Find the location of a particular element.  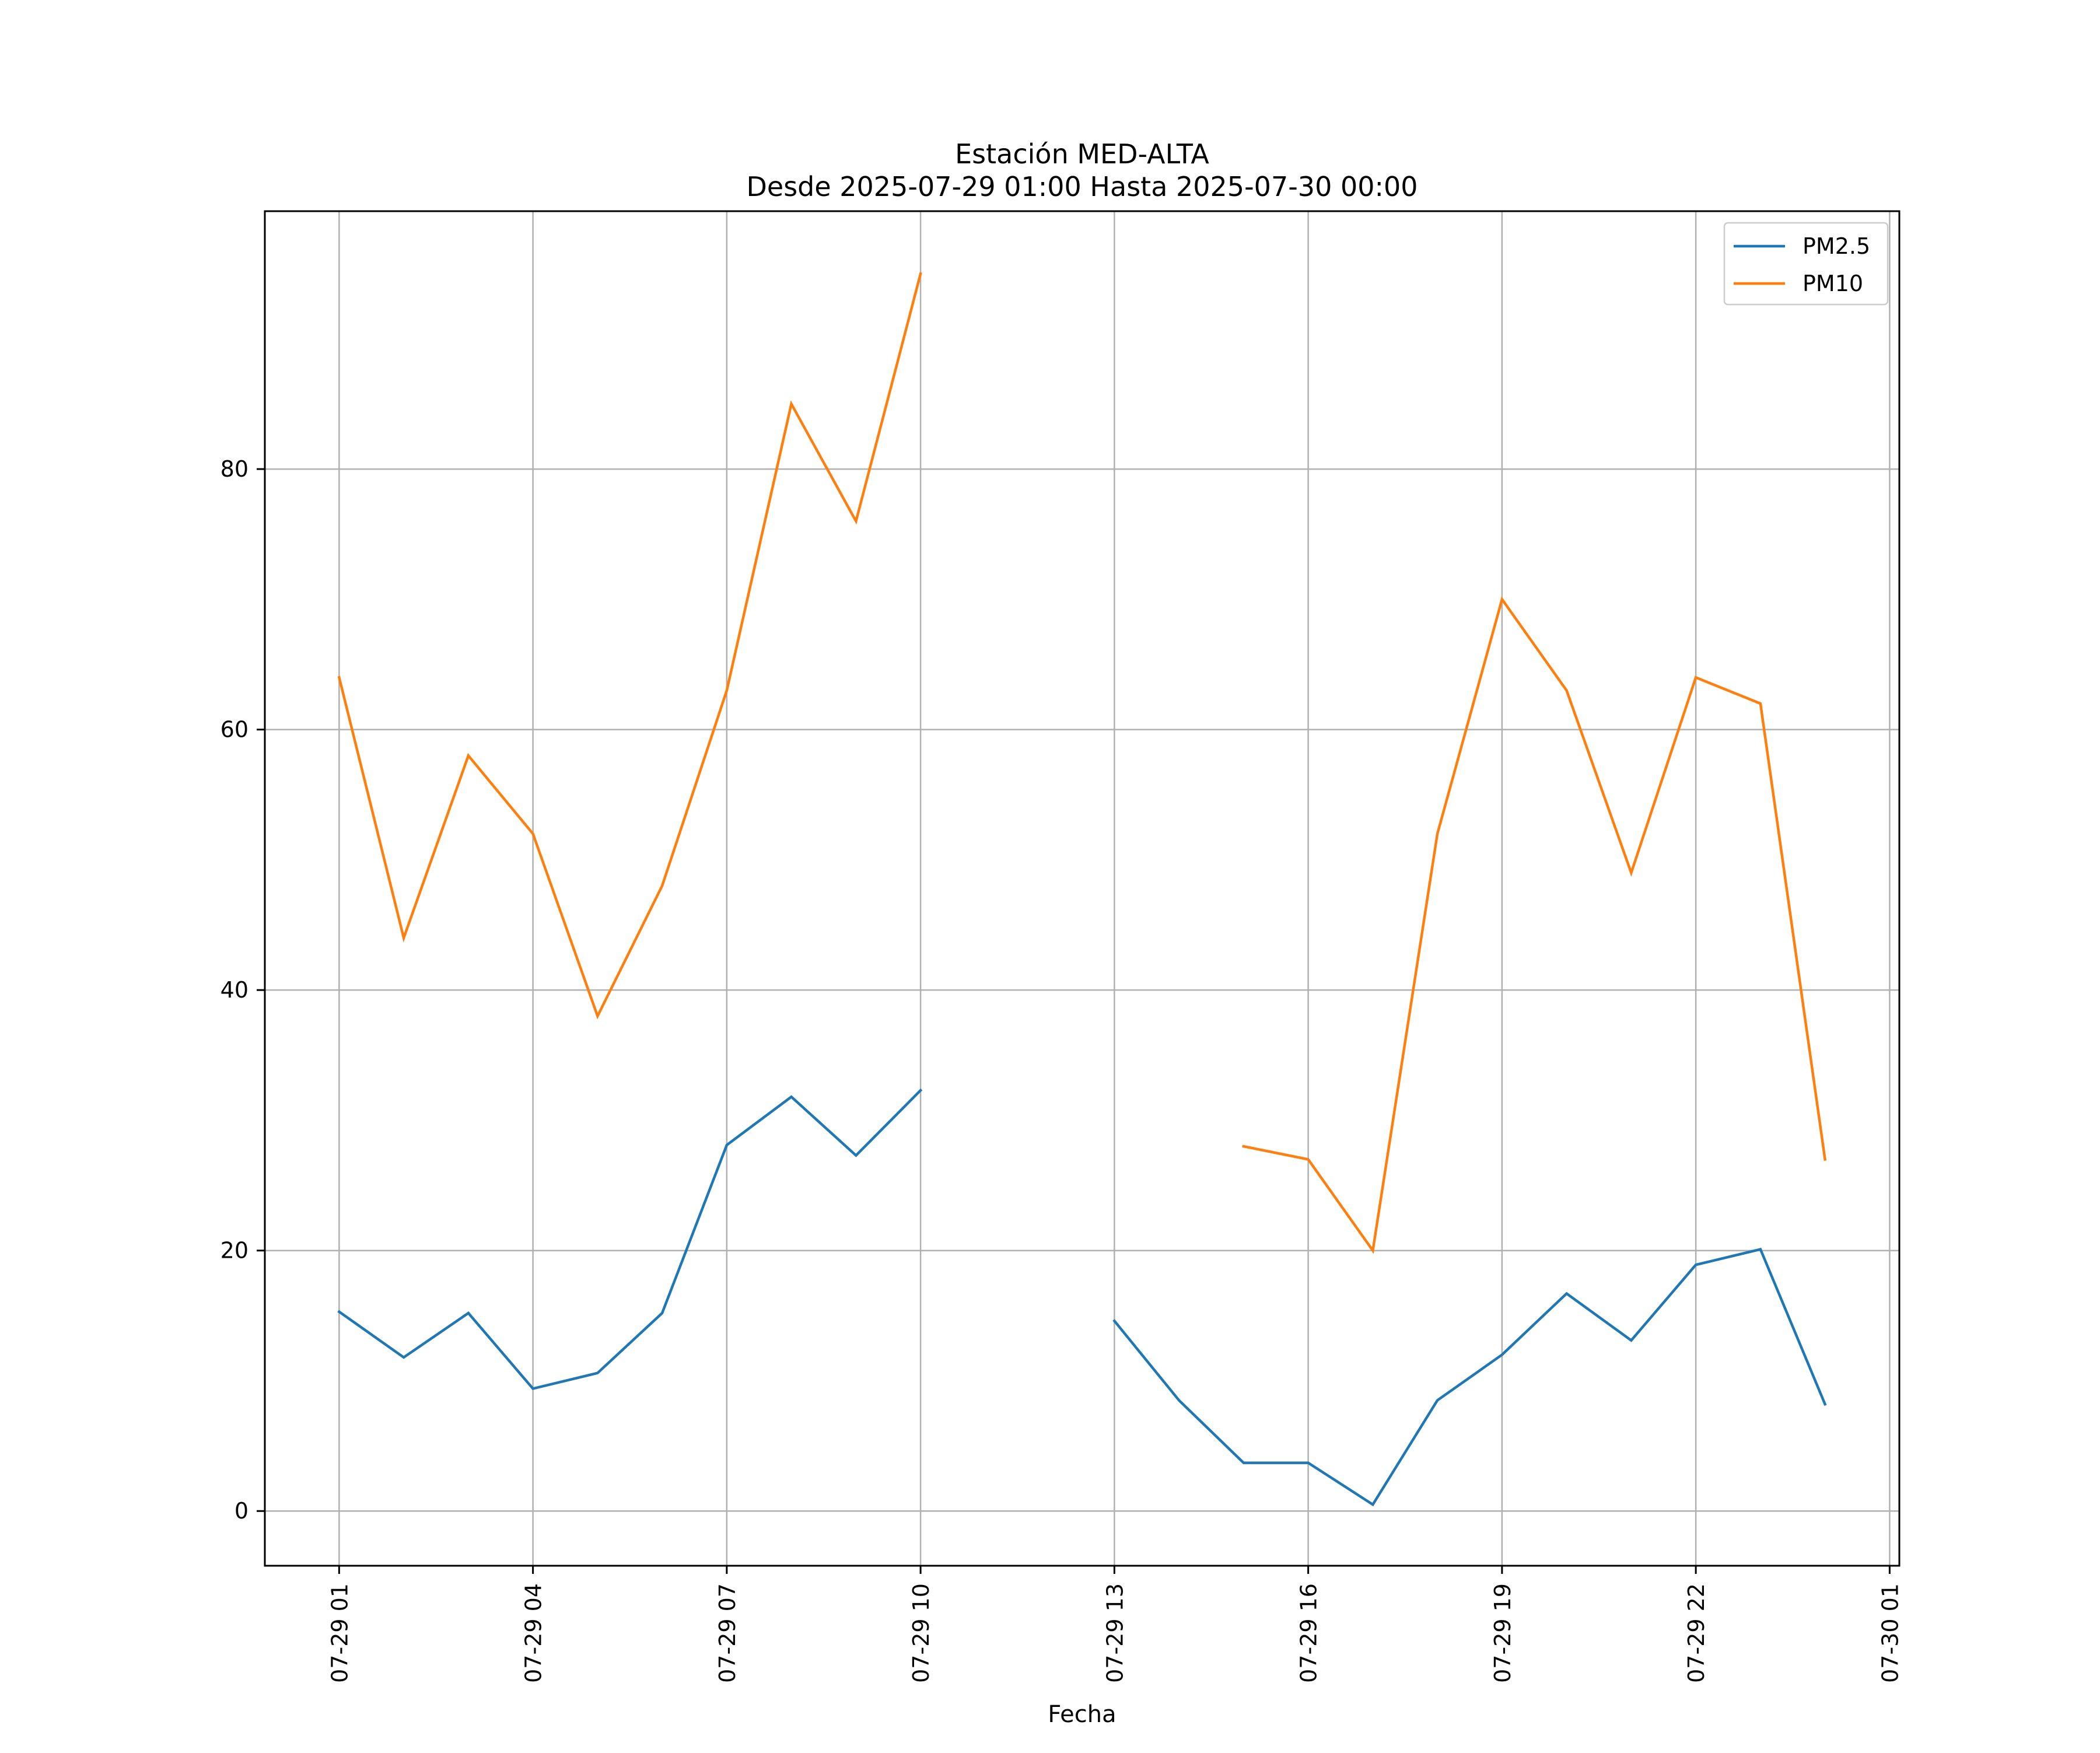

x-tick-label: 07-29 13 is located at coordinates (1115, 1633).